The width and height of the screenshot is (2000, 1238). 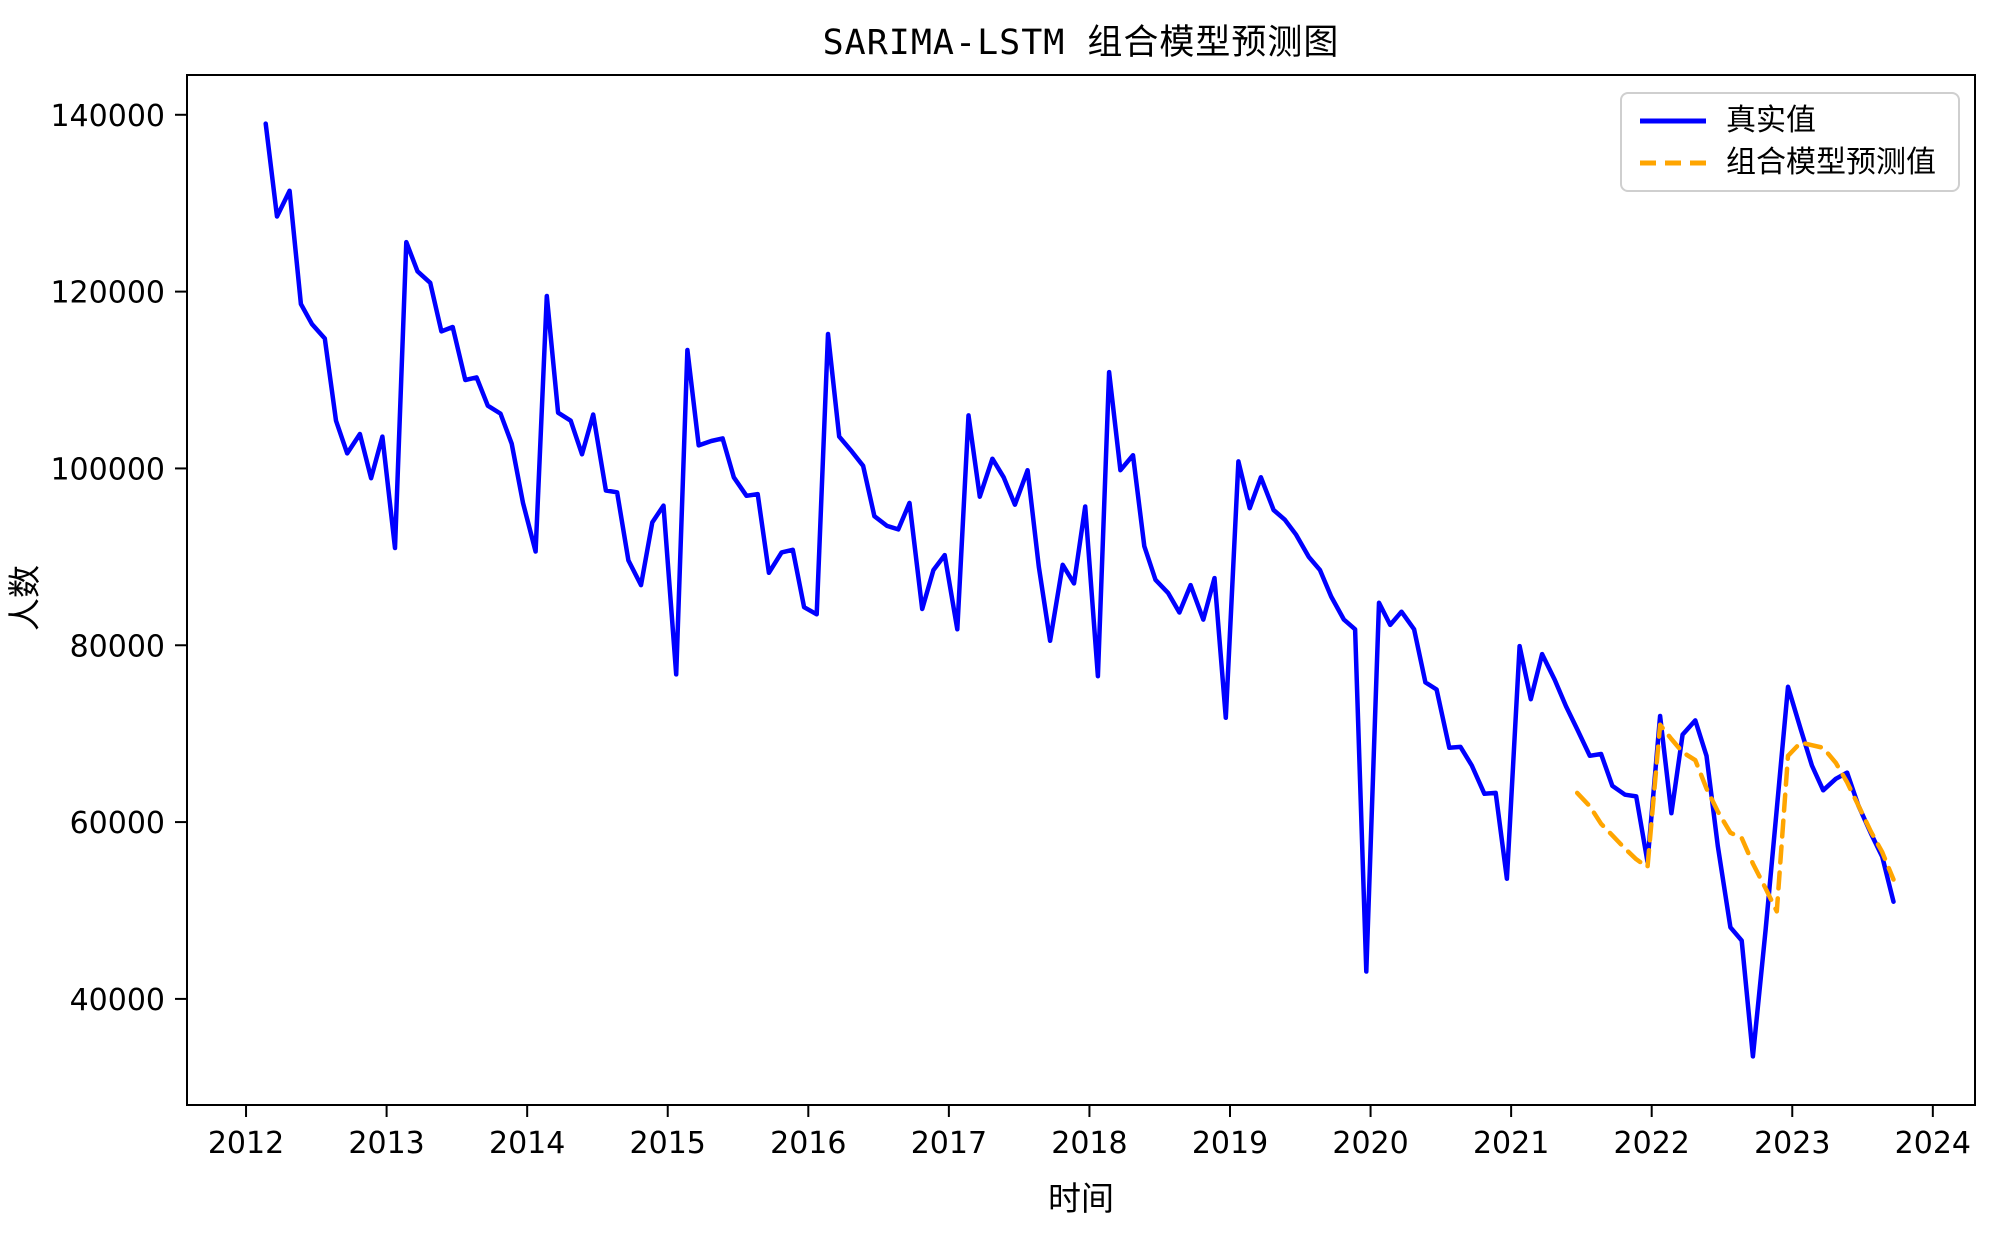 What do you see at coordinates (808, 1143) in the screenshot?
I see `x-tick-label: 2016` at bounding box center [808, 1143].